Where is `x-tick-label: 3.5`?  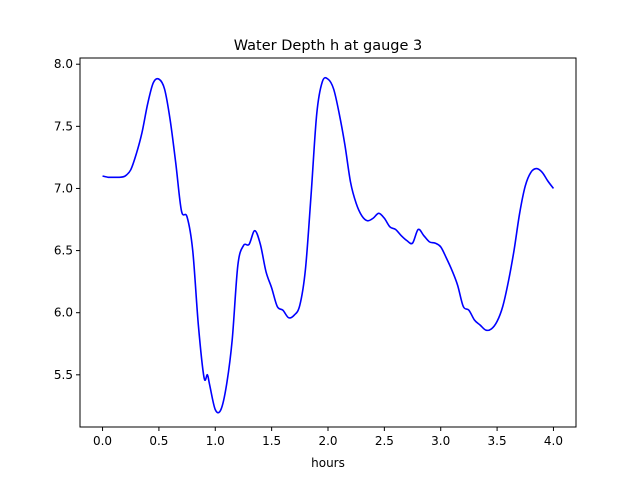 x-tick-label: 3.5 is located at coordinates (497, 441).